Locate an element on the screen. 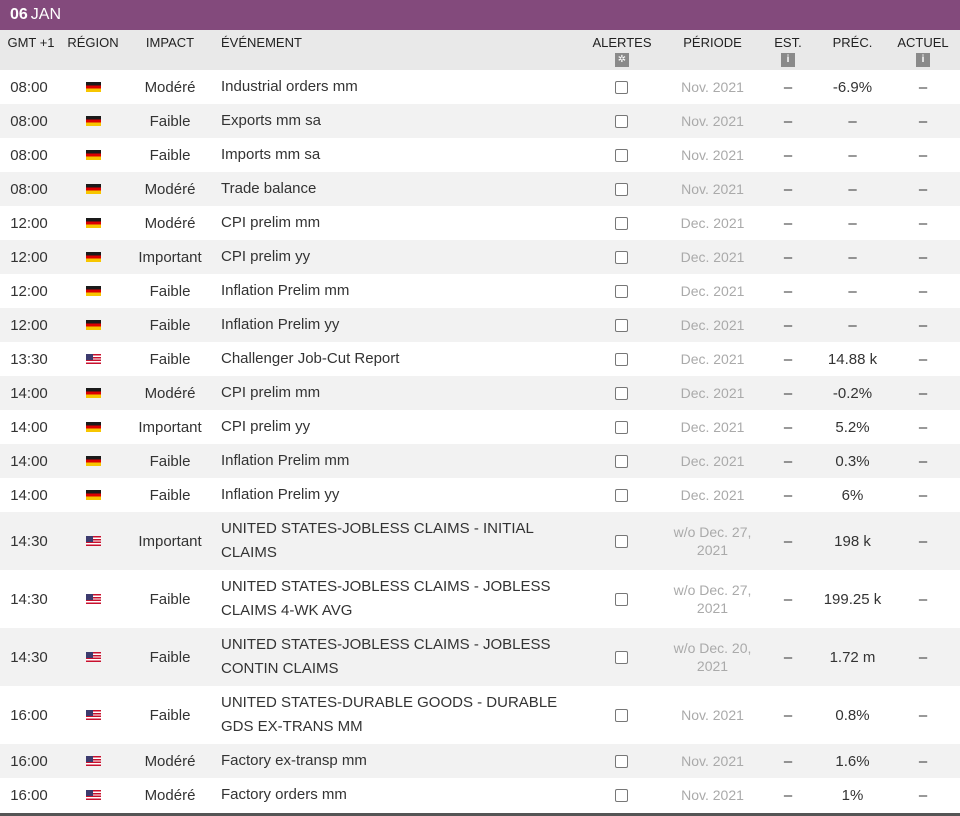  col-alerts-label: ALERTES is located at coordinates (622, 42).